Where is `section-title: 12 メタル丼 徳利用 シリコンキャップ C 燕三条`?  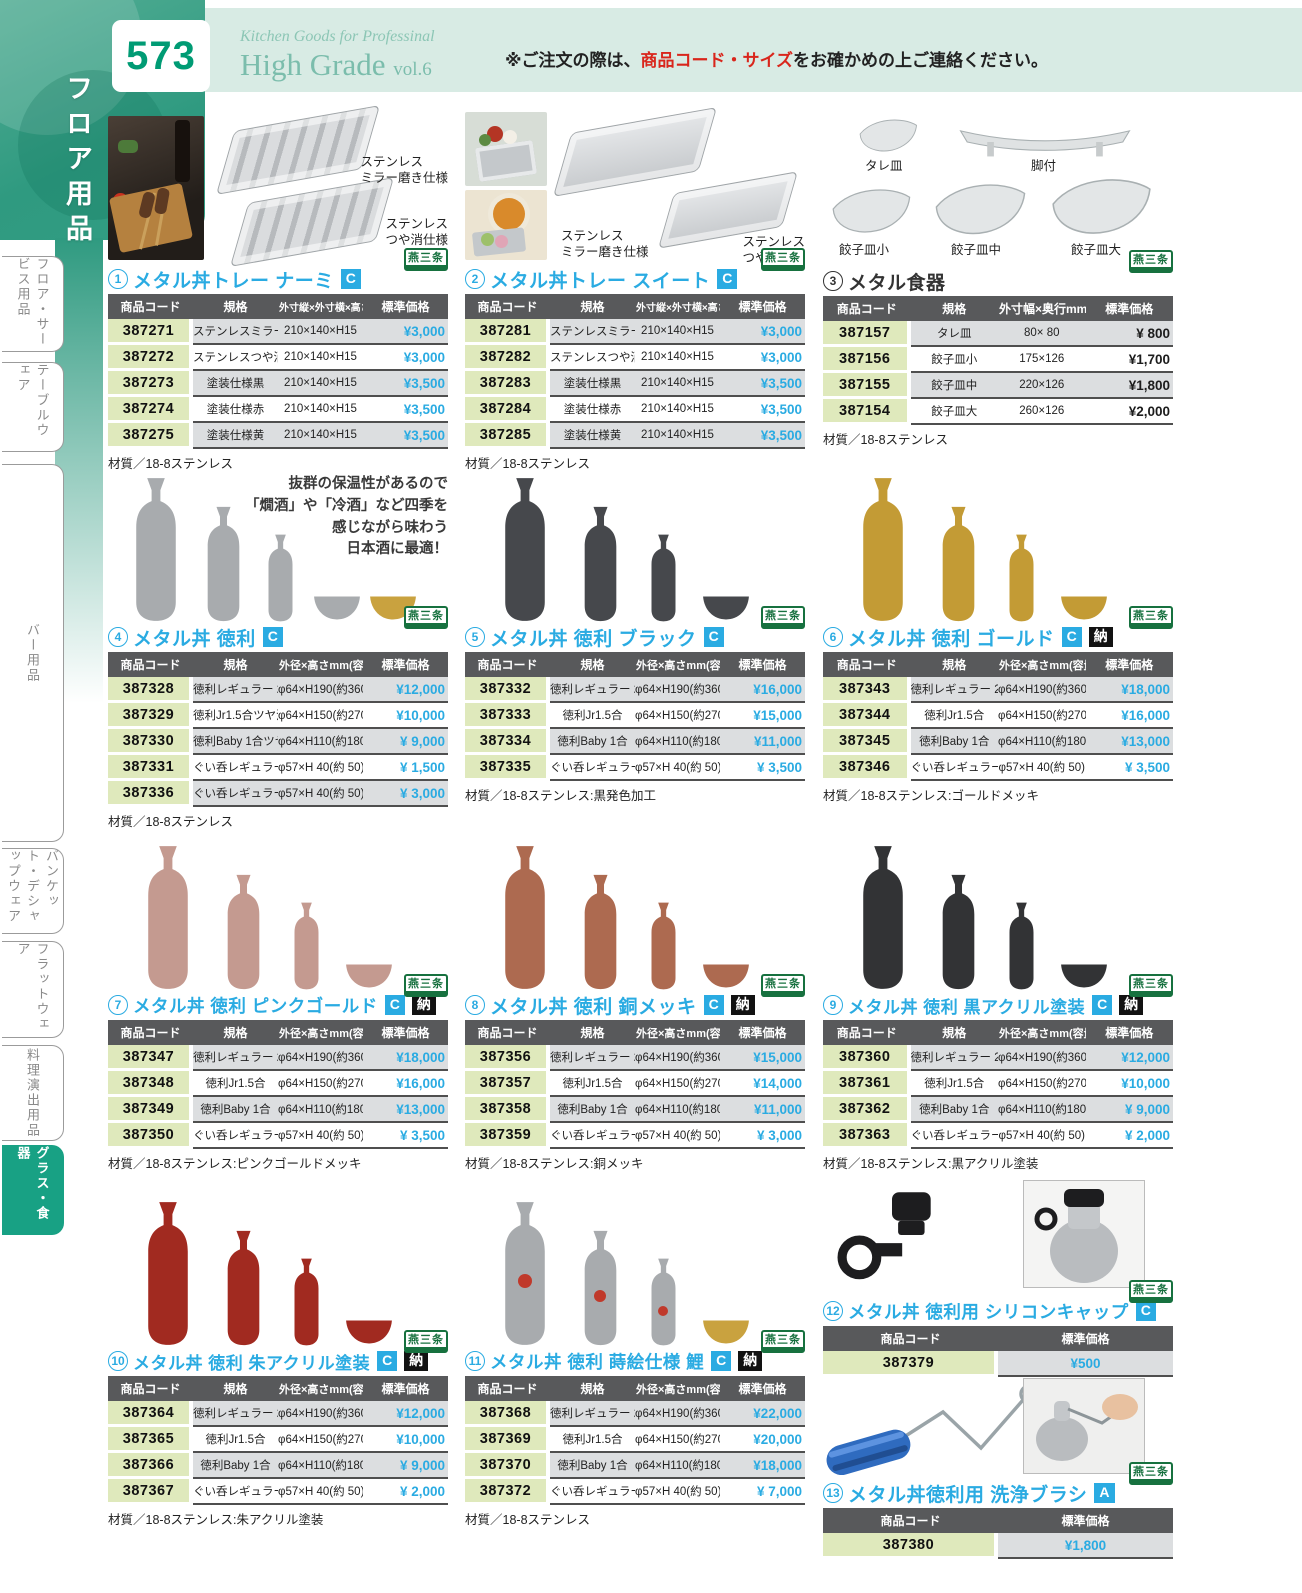 section-title: 12 メタル丼 徳利用 シリコンキャップ C 燕三条 is located at coordinates (998, 1303).